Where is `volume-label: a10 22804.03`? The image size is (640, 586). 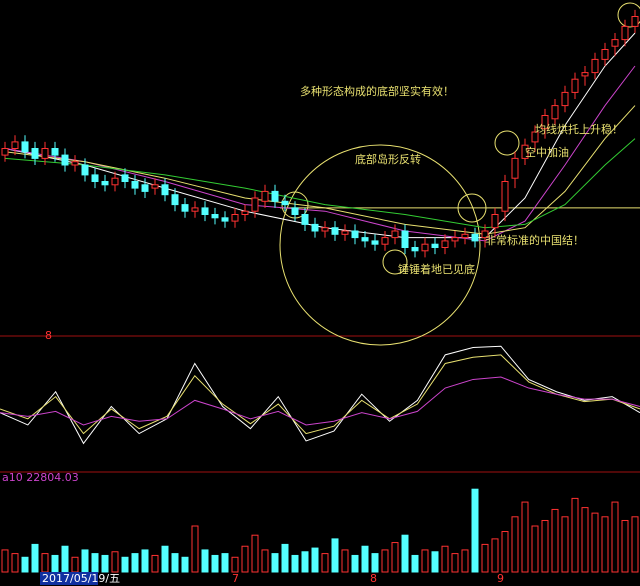 volume-label: a10 22804.03 is located at coordinates (40, 477).